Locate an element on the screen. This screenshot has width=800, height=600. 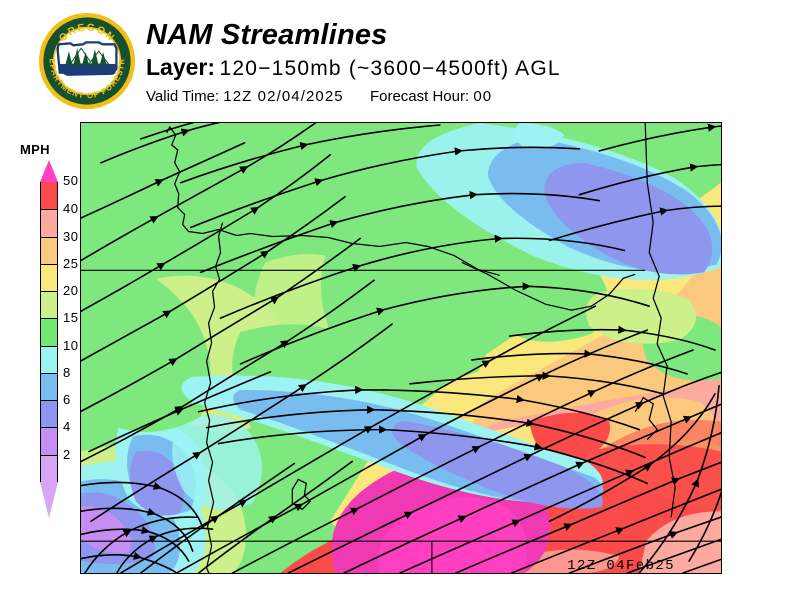
forecast-hour-group: Forecast Hour: 00 is located at coordinates (431, 96).